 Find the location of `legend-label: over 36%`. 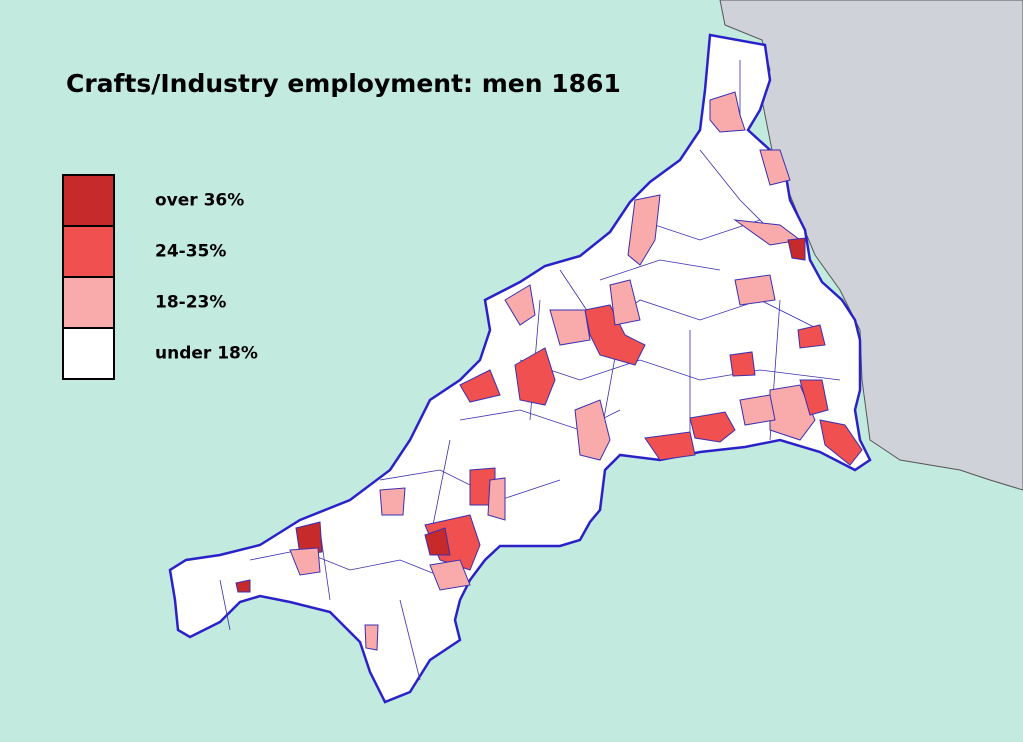

legend-label: over 36% is located at coordinates (199, 201).